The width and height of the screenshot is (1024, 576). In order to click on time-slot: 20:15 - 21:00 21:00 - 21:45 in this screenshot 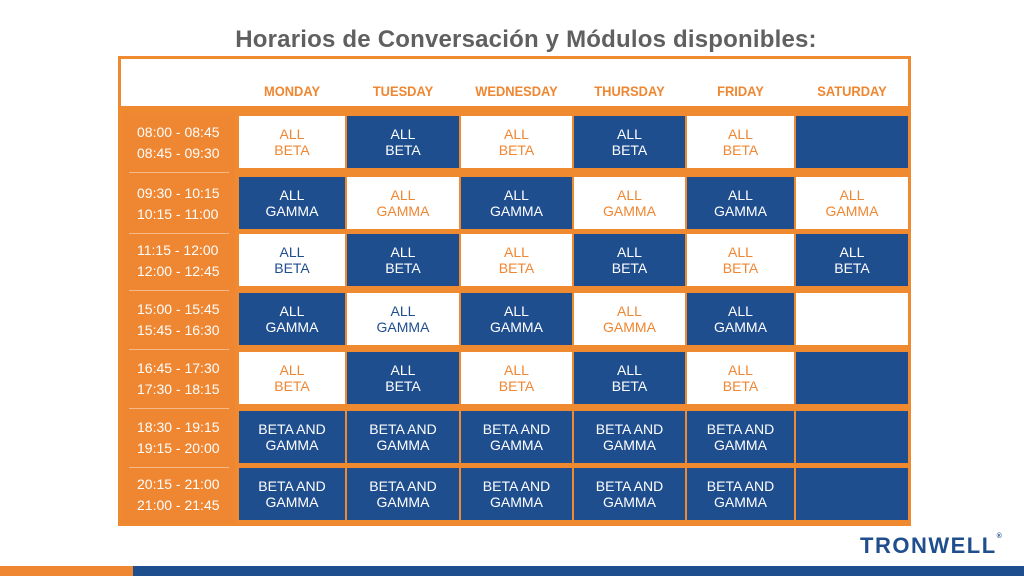, I will do `click(178, 494)`.